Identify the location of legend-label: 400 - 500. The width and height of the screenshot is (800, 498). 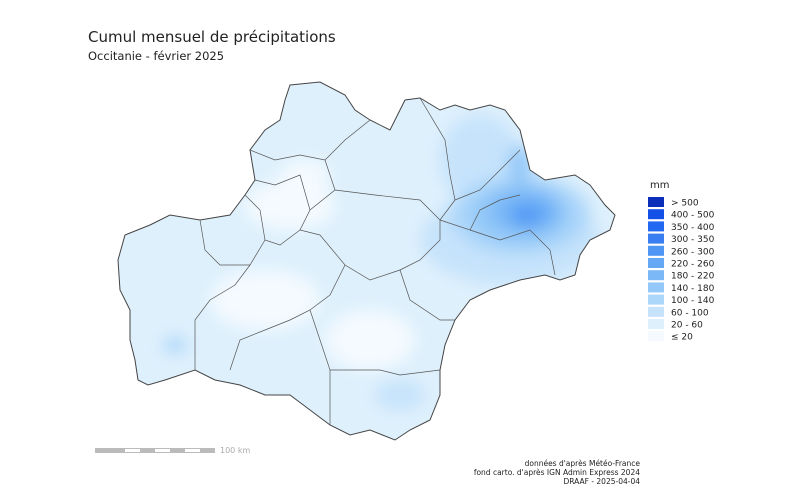
(693, 216).